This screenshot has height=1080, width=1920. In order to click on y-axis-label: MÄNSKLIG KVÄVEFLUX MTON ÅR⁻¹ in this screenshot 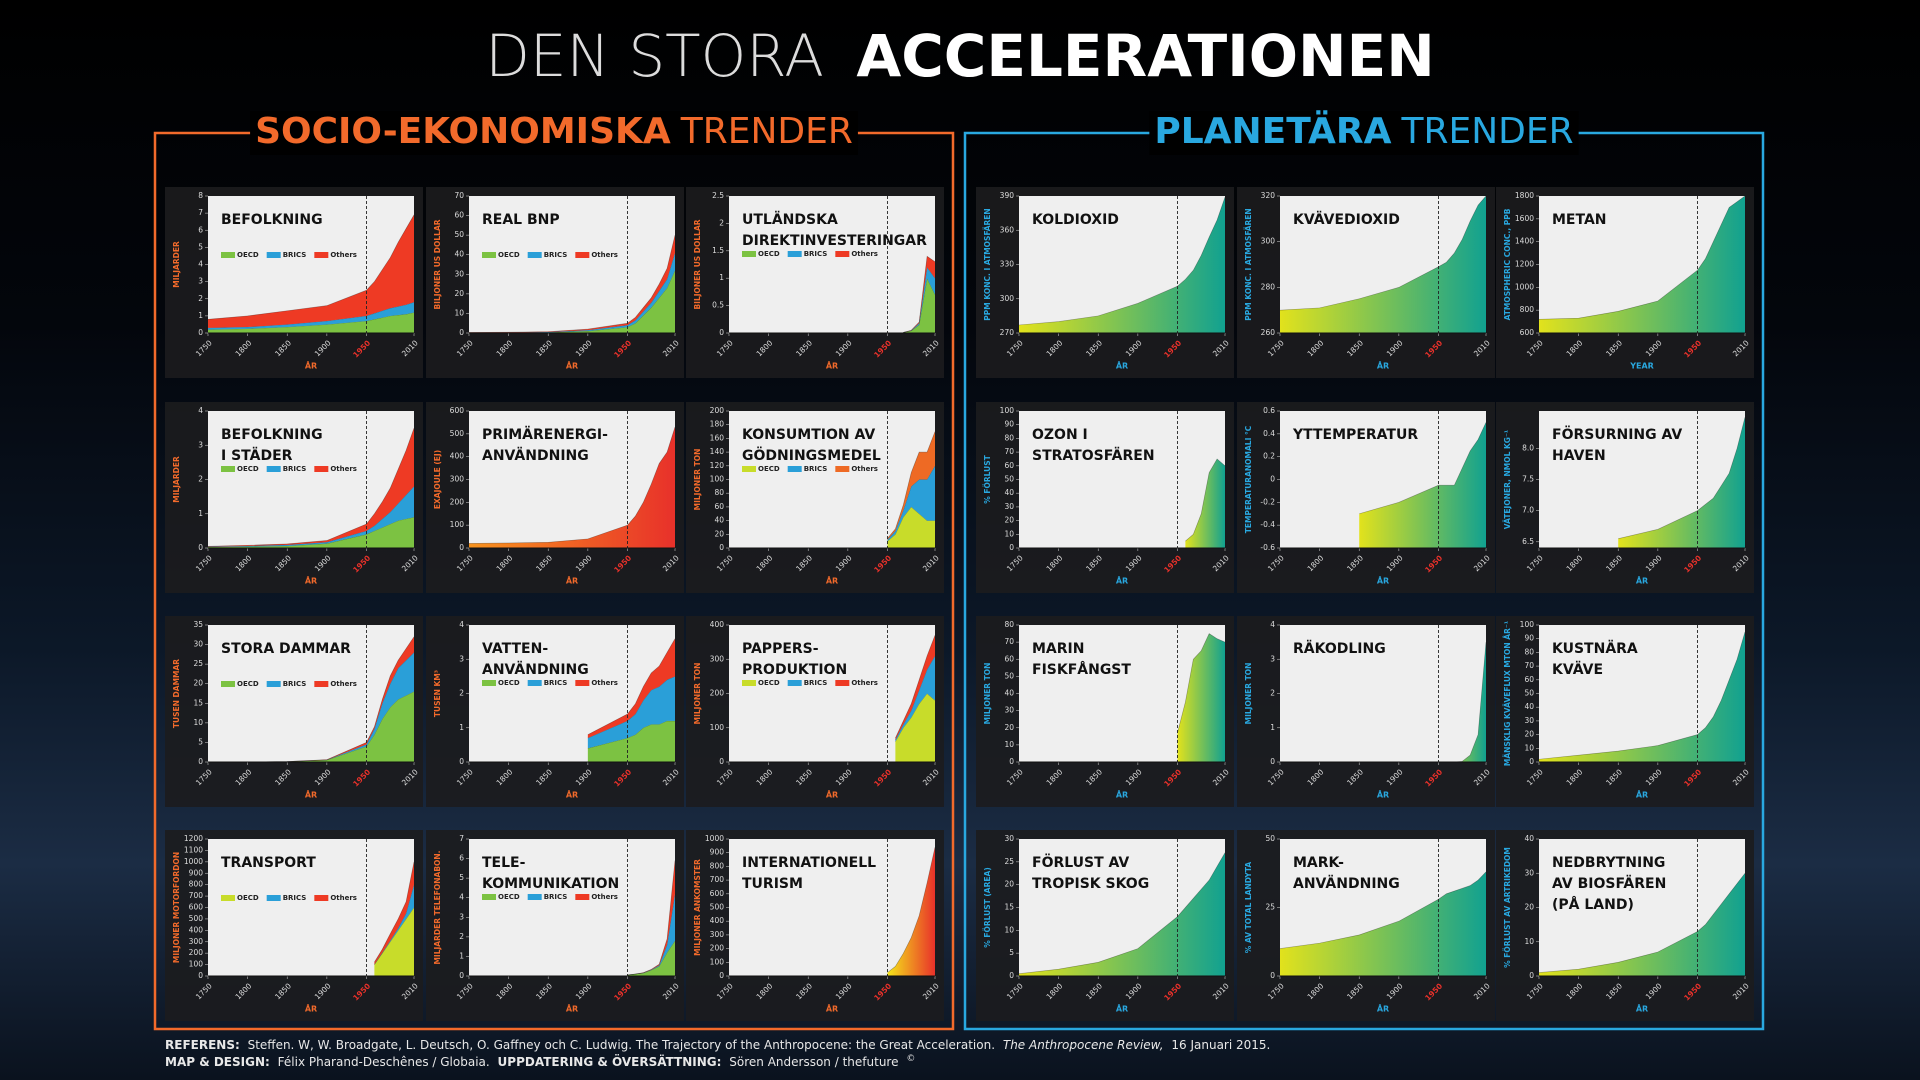, I will do `click(1507, 693)`.